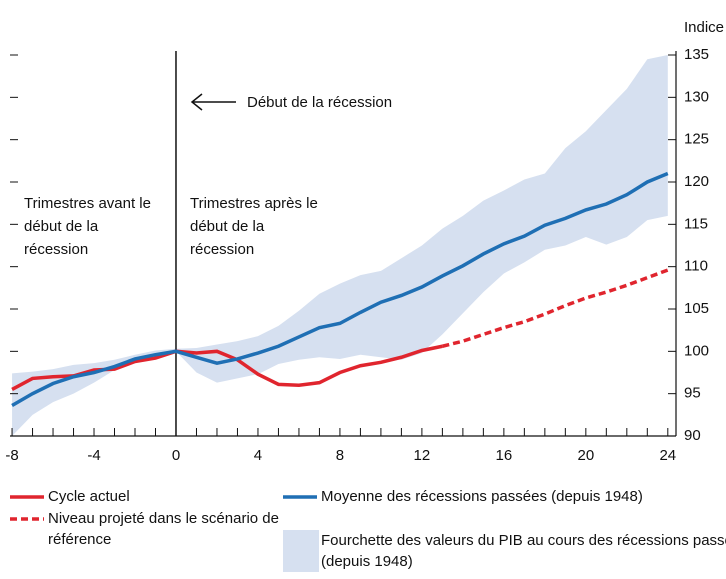 The image size is (726, 579). Describe the element at coordinates (340, 453) in the screenshot. I see `x-tick-label: 8` at that location.